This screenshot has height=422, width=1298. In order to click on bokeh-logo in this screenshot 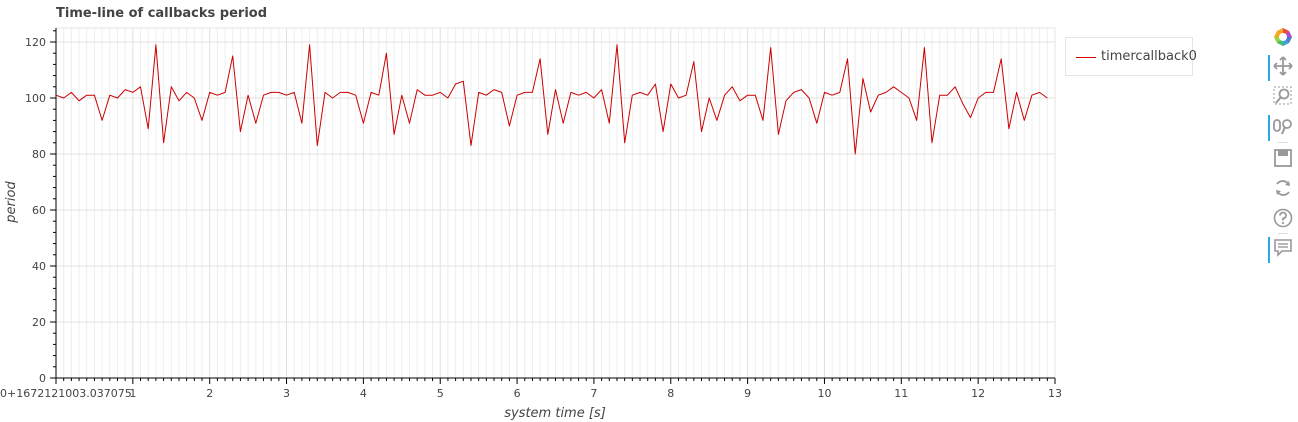, I will do `click(1283, 38)`.